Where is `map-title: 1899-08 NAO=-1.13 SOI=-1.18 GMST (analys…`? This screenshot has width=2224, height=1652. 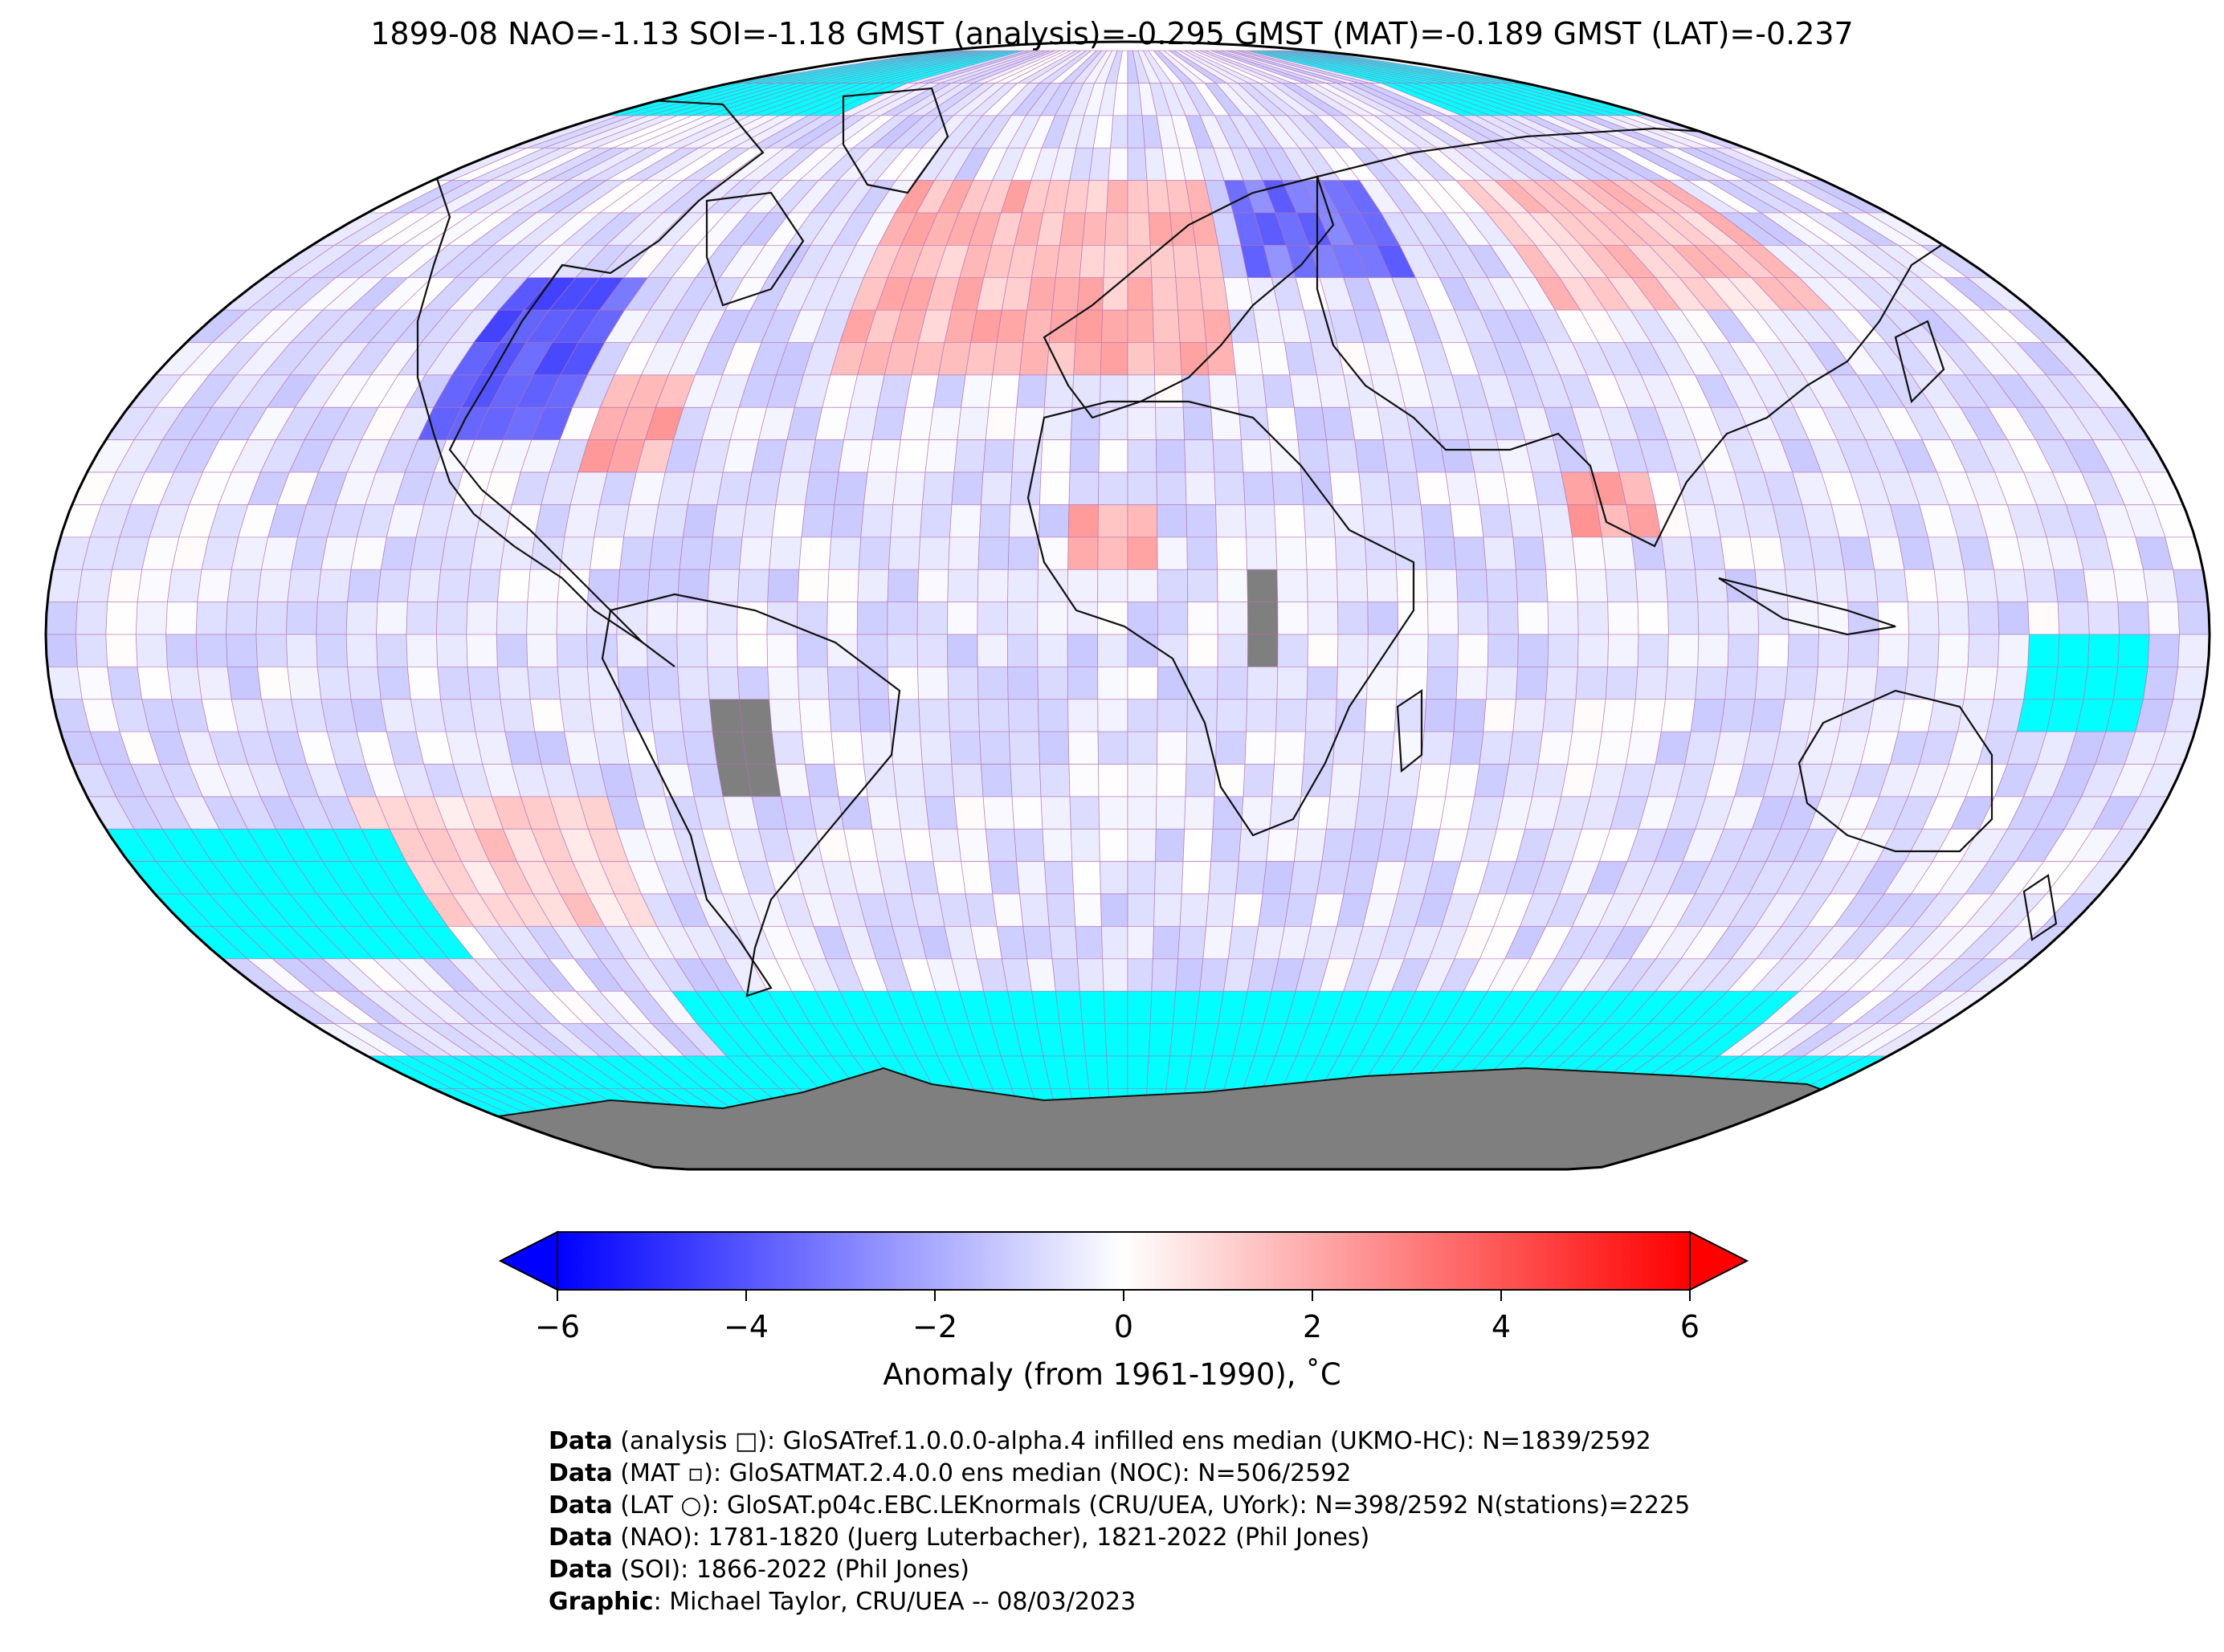
map-title: 1899-08 NAO=-1.13 SOI=-1.18 GMST (analys… is located at coordinates (1112, 33).